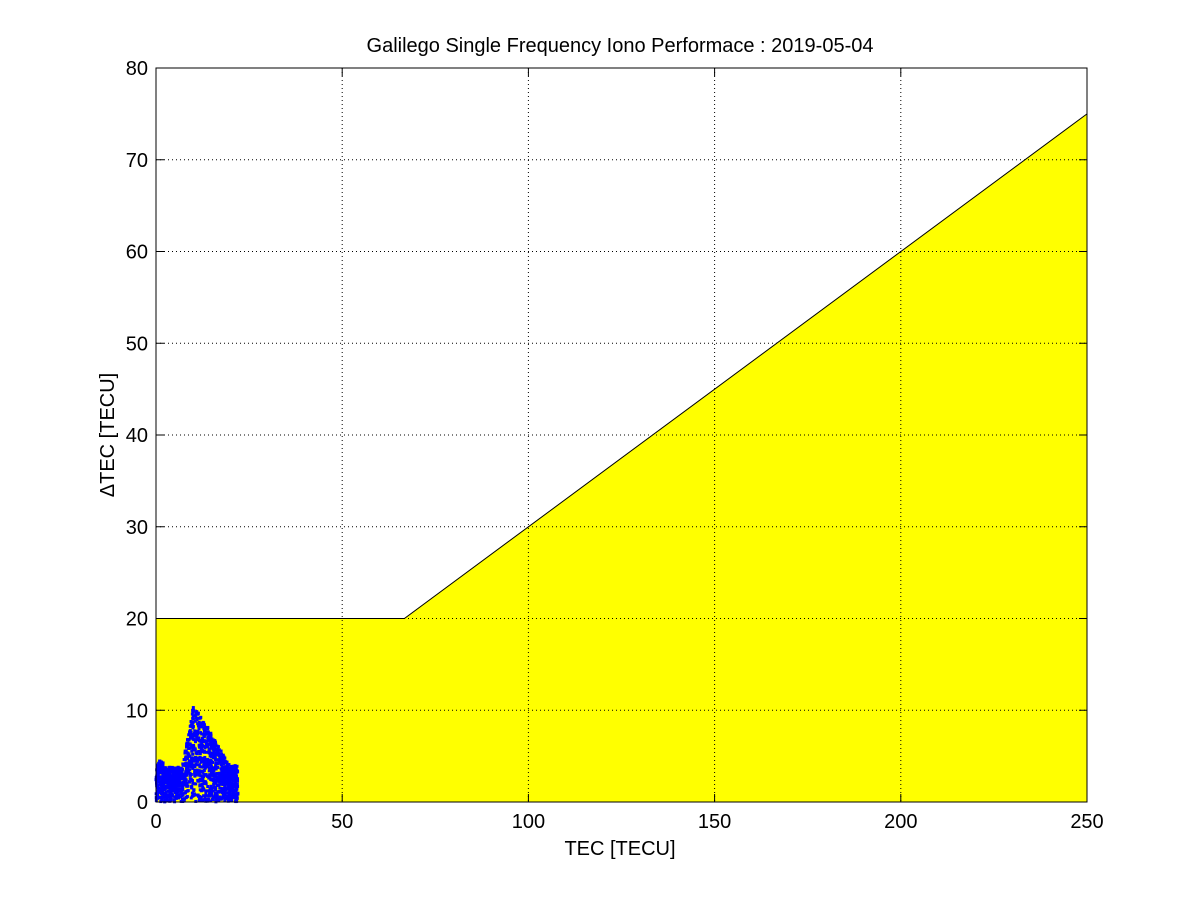  Describe the element at coordinates (137, 69) in the screenshot. I see `y-tick-label: 80` at that location.